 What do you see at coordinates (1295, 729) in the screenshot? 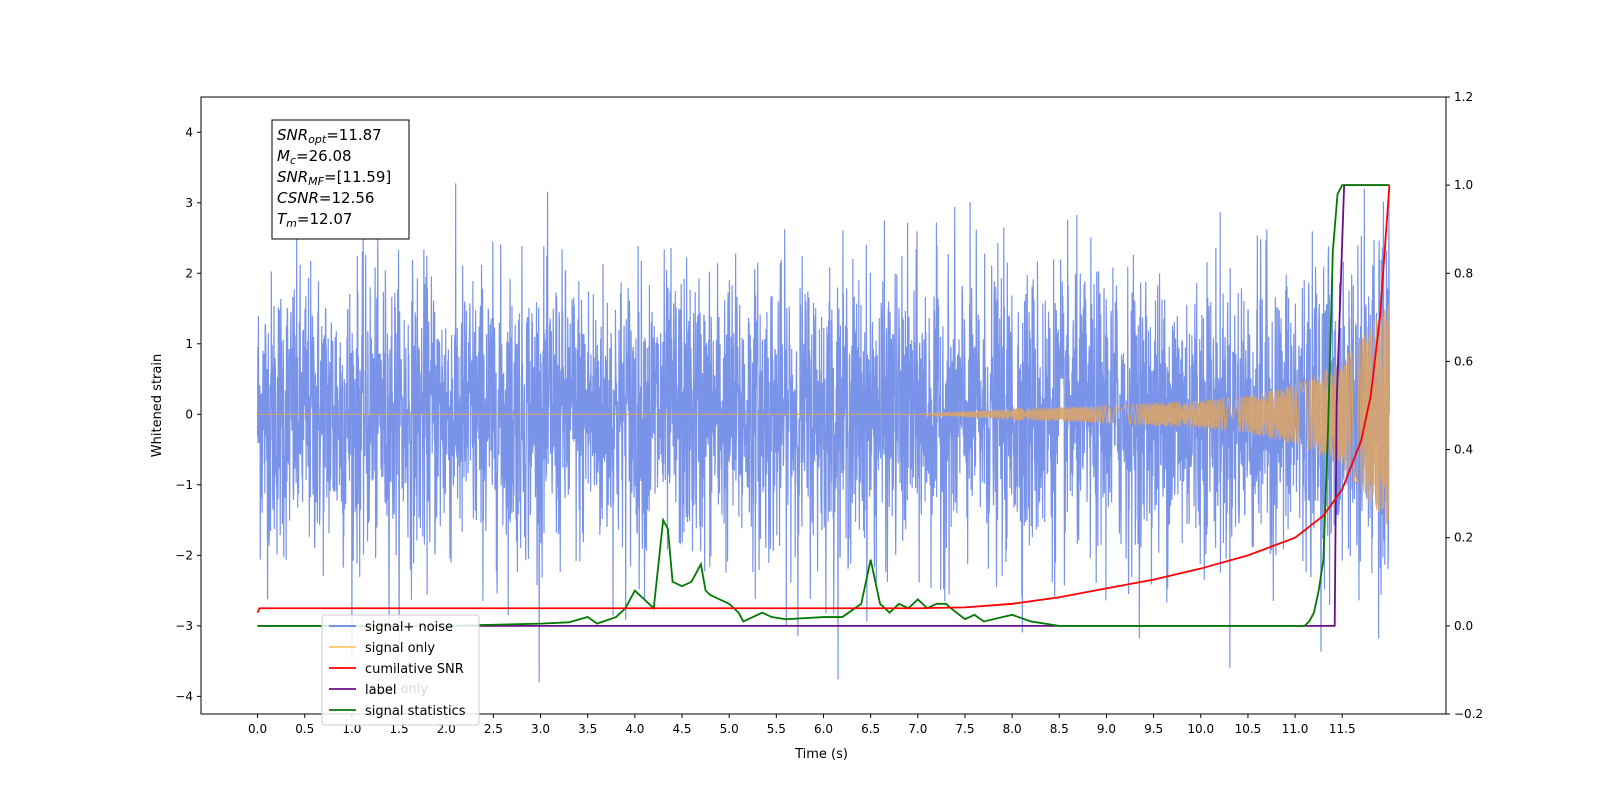
I see `x-tick-label: 11.0` at bounding box center [1295, 729].